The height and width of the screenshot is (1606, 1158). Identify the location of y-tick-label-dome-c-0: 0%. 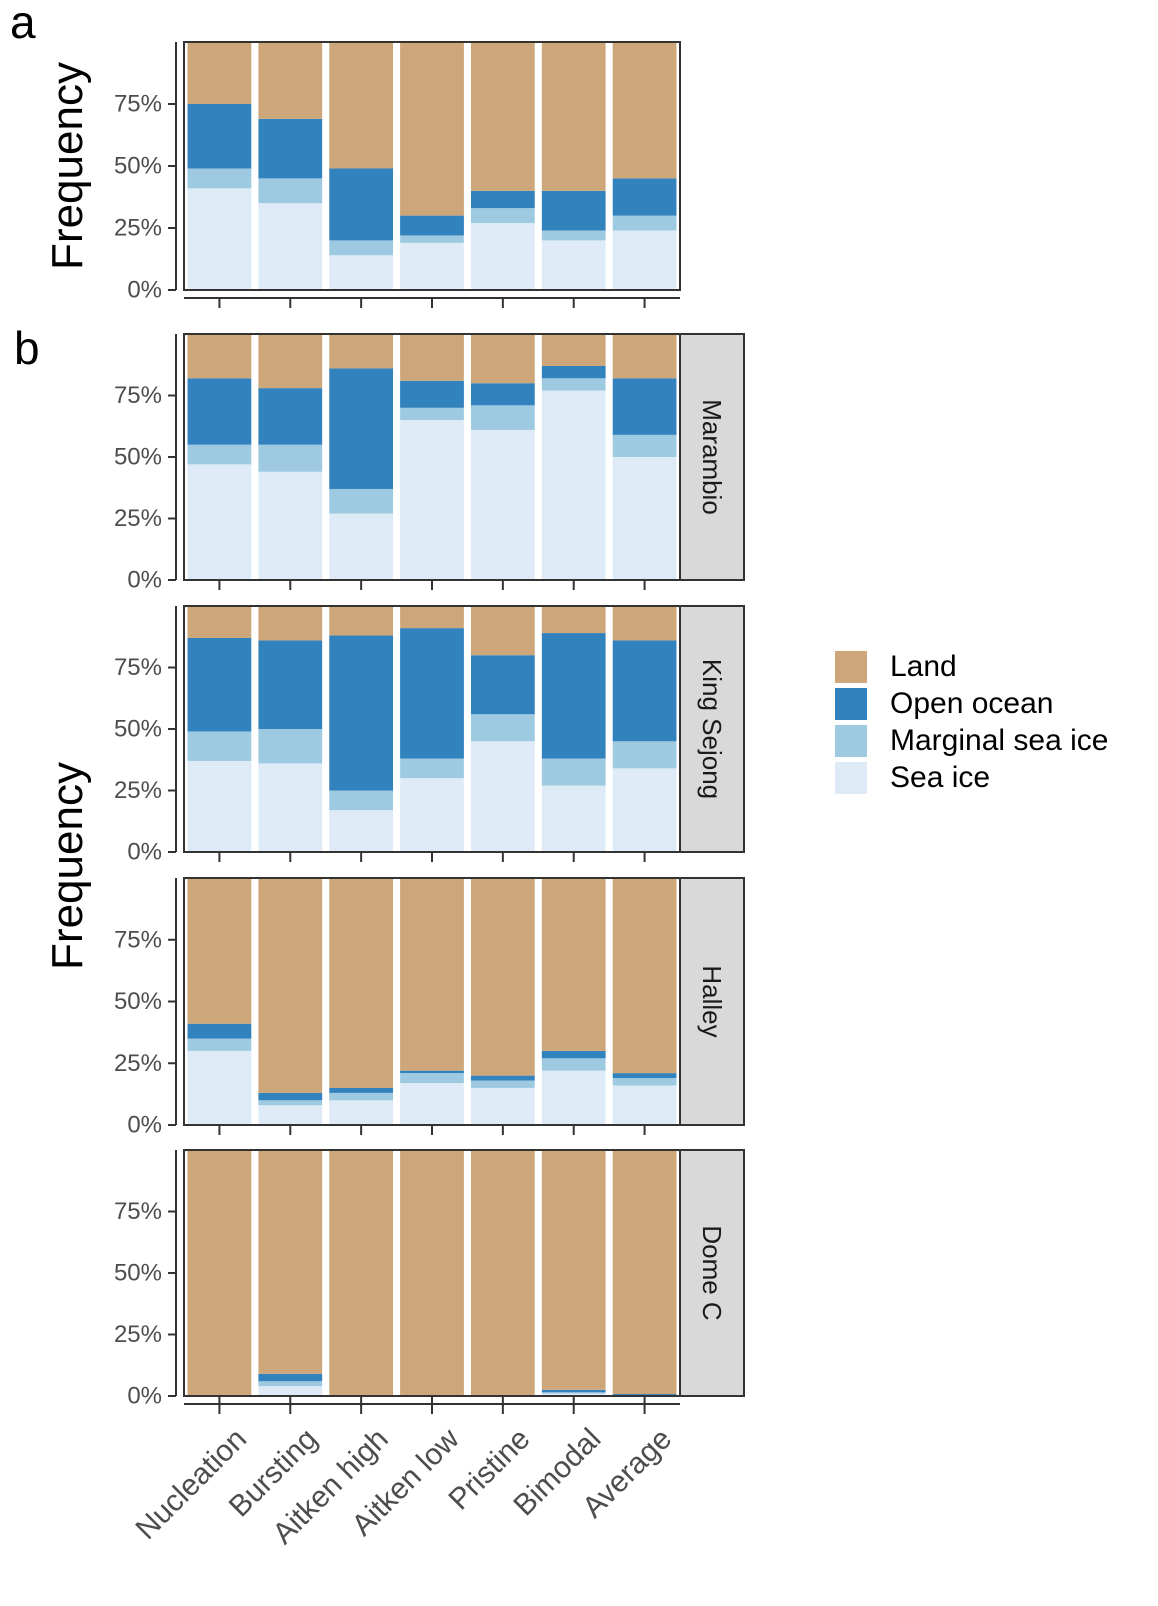
(144, 1396).